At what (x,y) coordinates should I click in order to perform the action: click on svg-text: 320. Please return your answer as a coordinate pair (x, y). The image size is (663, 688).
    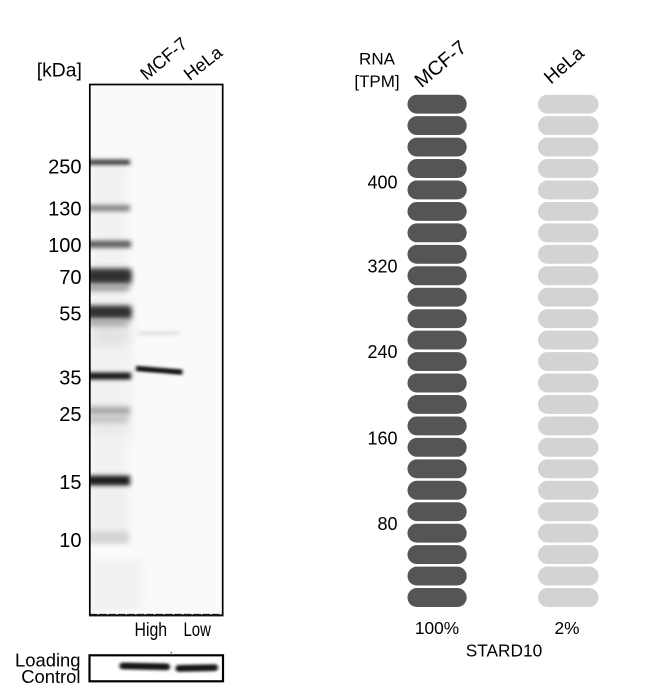
    Looking at the image, I should click on (382, 266).